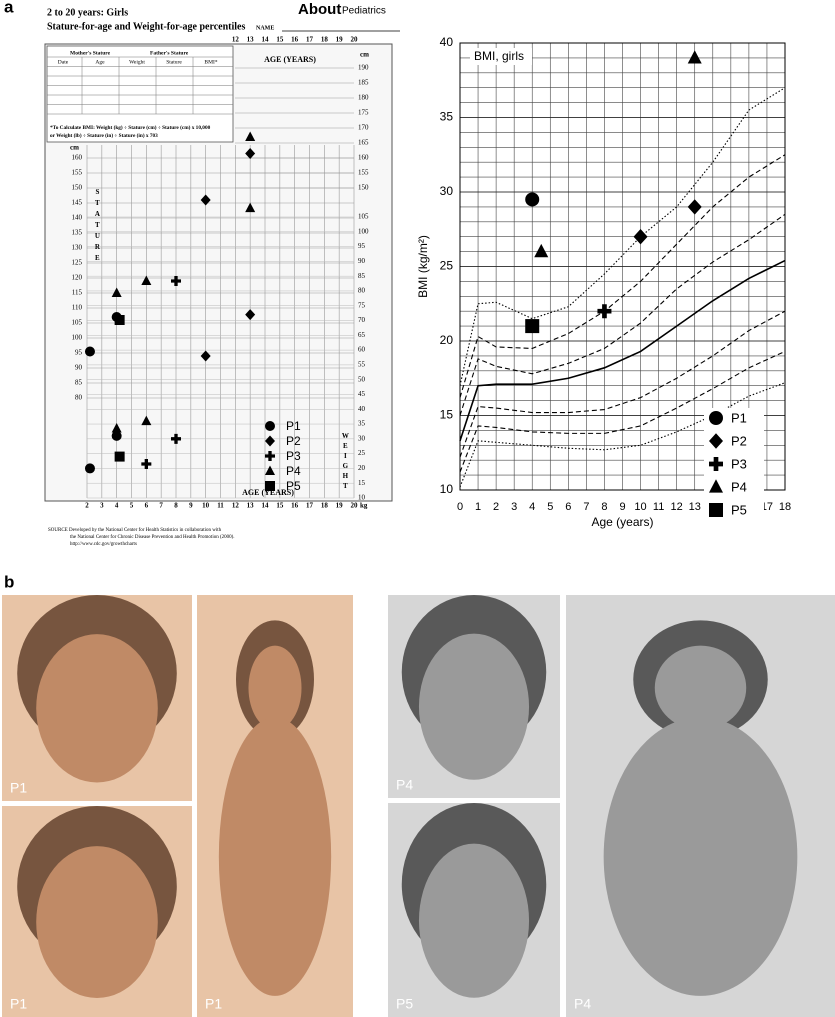 Image resolution: width=835 pixels, height=1017 pixels. What do you see at coordinates (363, 188) in the screenshot?
I see `y-tick-label: 150` at bounding box center [363, 188].